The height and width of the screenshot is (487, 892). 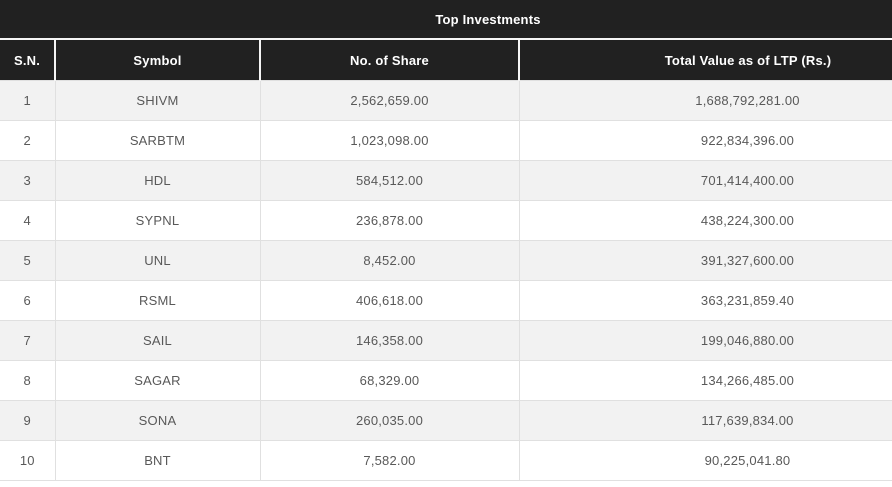 What do you see at coordinates (389, 60) in the screenshot?
I see `column-header-no-of-share: No. of Share` at bounding box center [389, 60].